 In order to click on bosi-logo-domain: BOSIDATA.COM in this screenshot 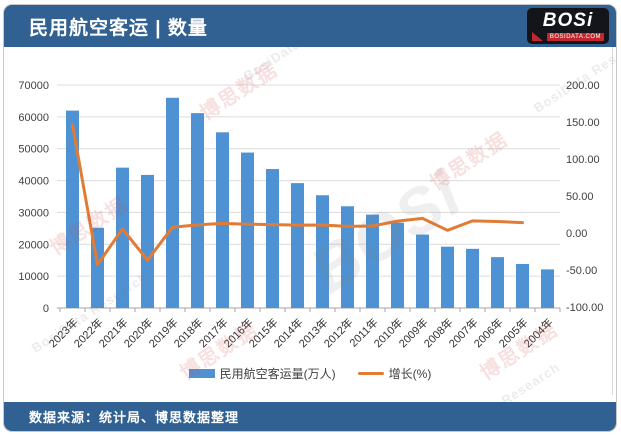, I will do `click(575, 37)`.